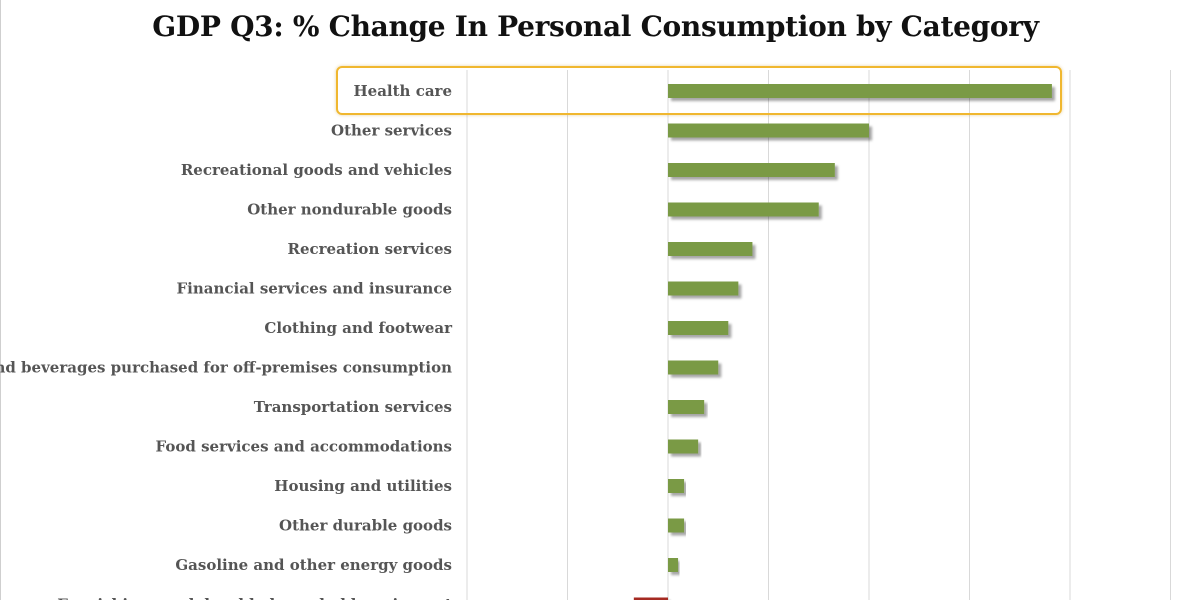 The width and height of the screenshot is (1191, 600). Describe the element at coordinates (768, 130) in the screenshot. I see `bar-other-services` at that location.